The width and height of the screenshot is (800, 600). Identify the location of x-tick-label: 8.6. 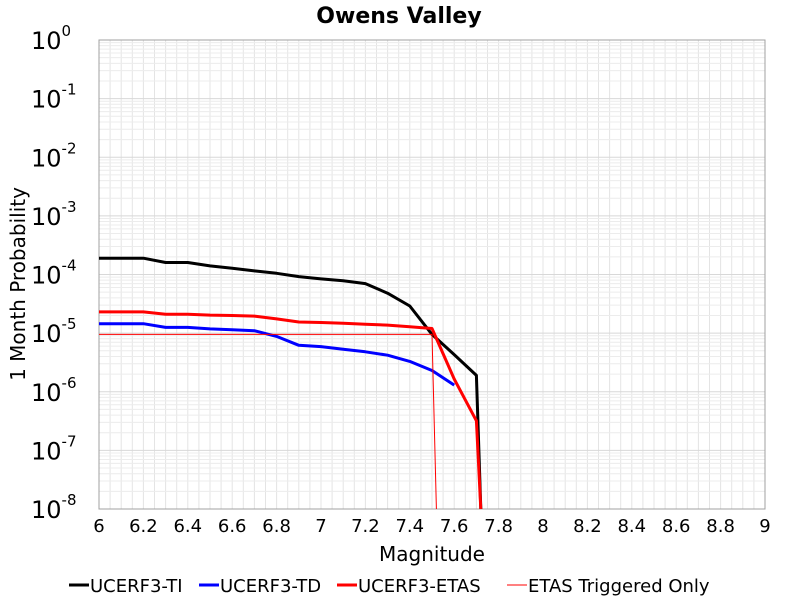
(676, 526).